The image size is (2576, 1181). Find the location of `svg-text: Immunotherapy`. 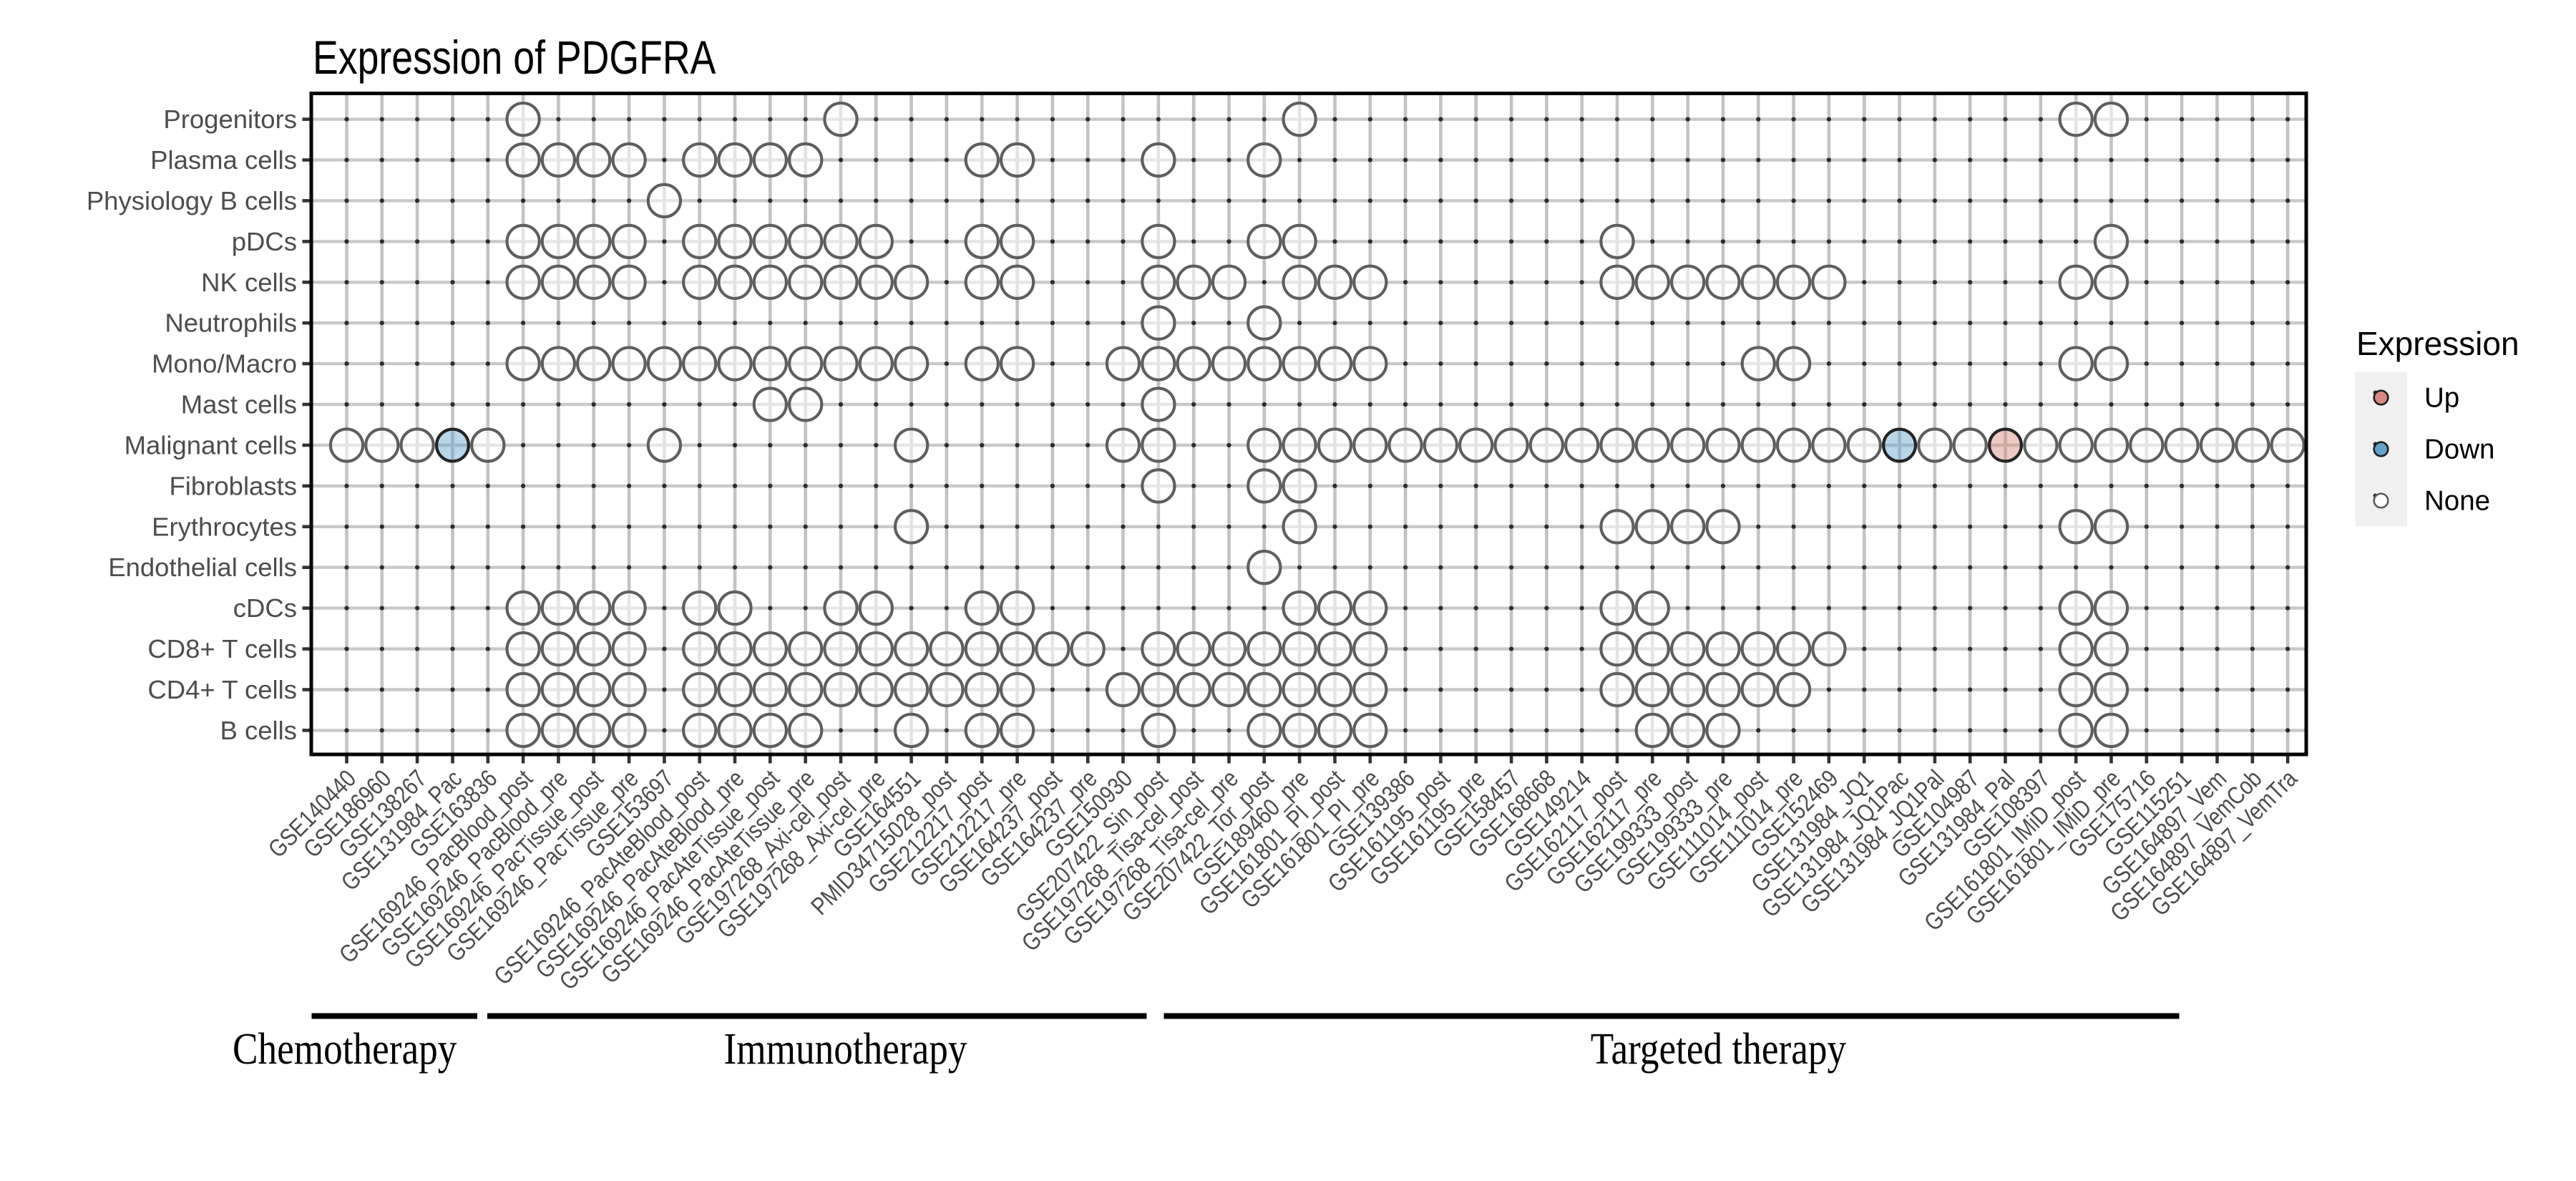

svg-text: Immunotherapy is located at coordinates (845, 1049).